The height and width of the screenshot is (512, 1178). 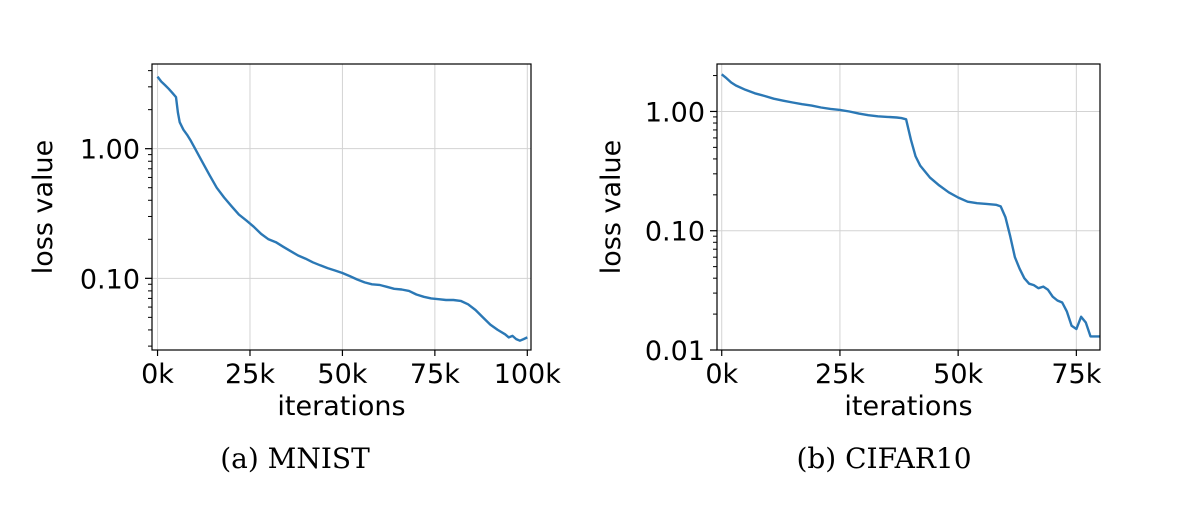 I want to click on y-tick-label: 0.01, so click(x=675, y=351).